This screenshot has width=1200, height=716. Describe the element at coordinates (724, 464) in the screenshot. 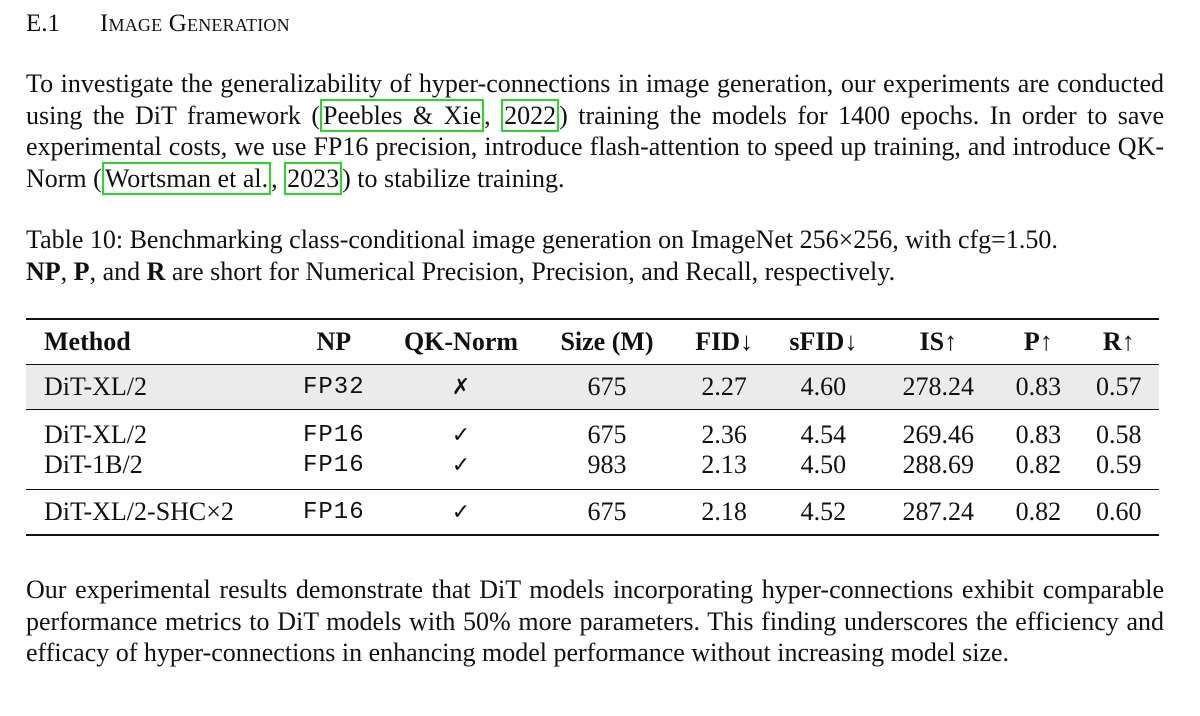

I see `cell-fid: 2.13` at that location.